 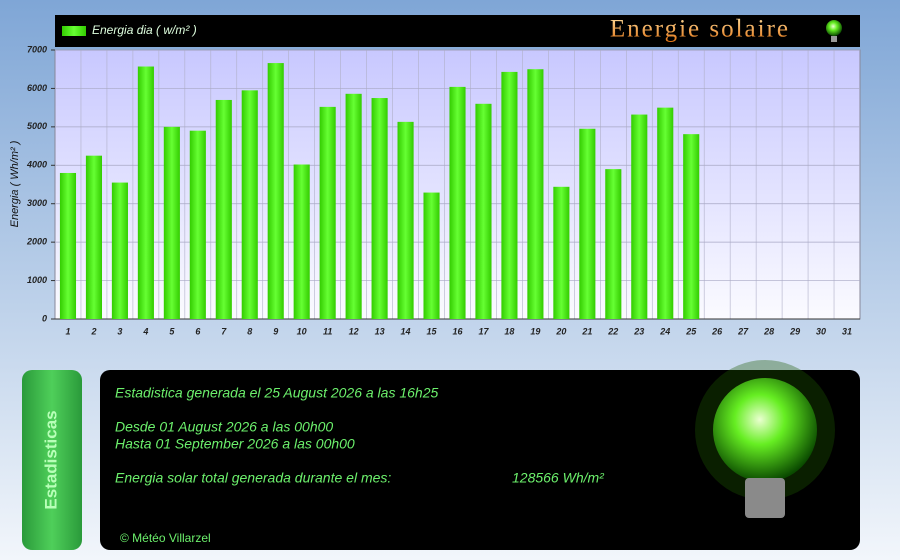 I want to click on x-tick-label: 31, so click(x=847, y=331).